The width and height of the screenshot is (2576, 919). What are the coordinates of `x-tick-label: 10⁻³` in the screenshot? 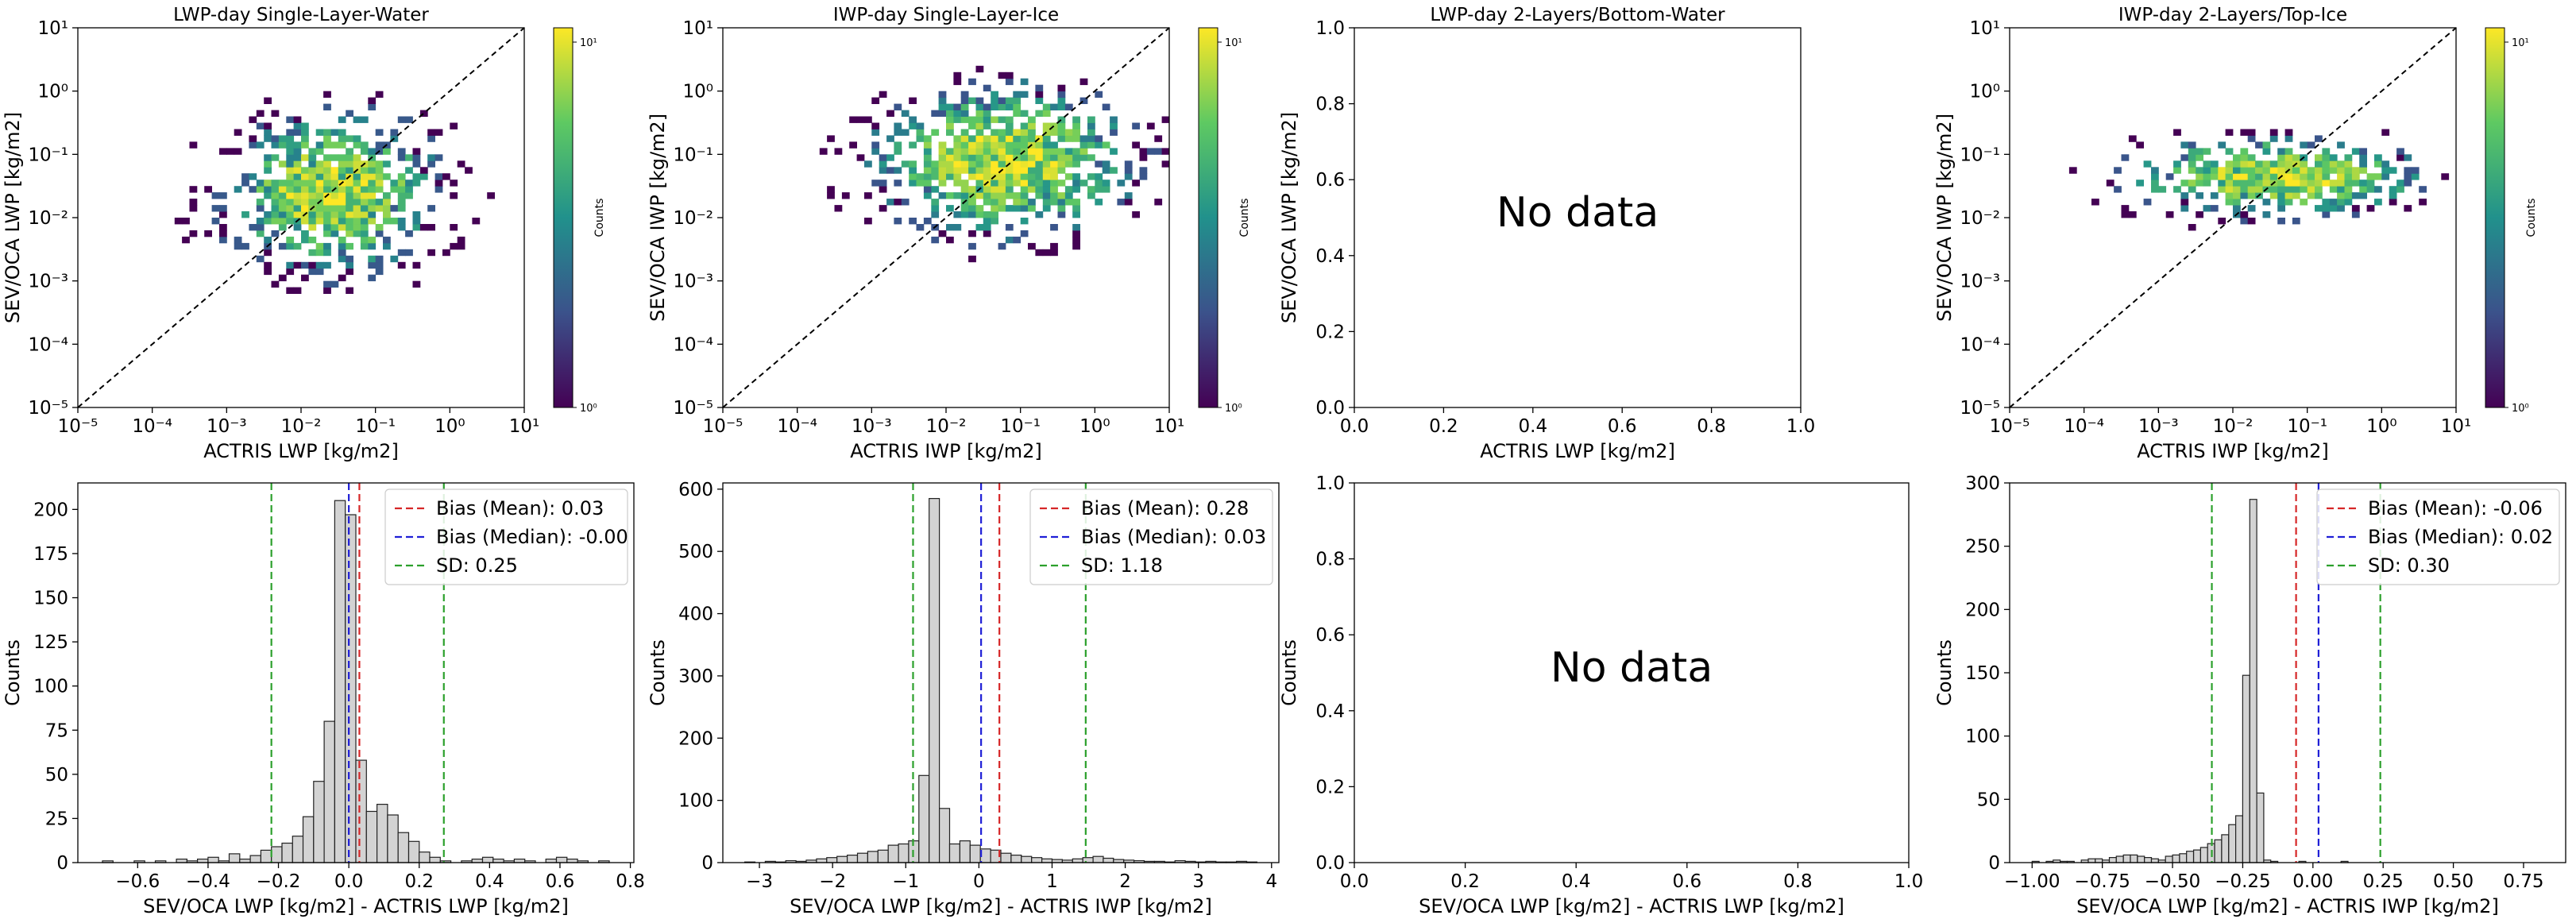 It's located at (2158, 427).